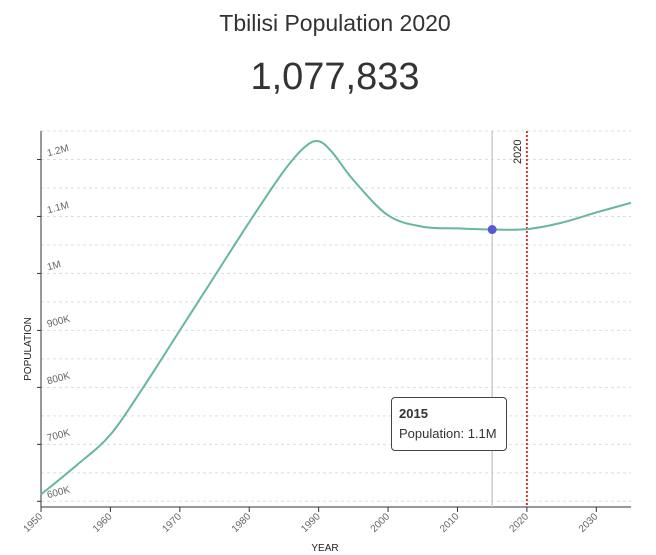 The width and height of the screenshot is (656, 555). What do you see at coordinates (58, 151) in the screenshot?
I see `y-tick-label: 1.2M` at bounding box center [58, 151].